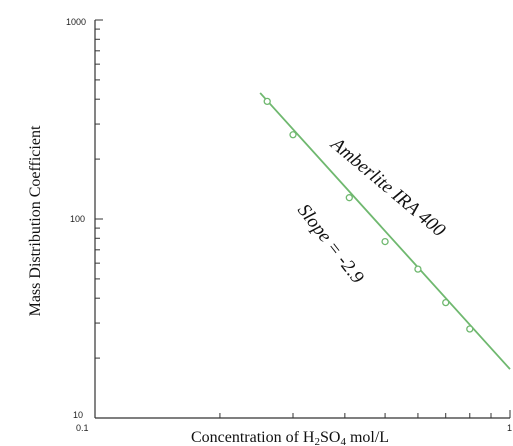 Image resolution: width=513 pixels, height=446 pixels. Describe the element at coordinates (365, 414) in the screenshot. I see `x-minor-ticks` at that location.